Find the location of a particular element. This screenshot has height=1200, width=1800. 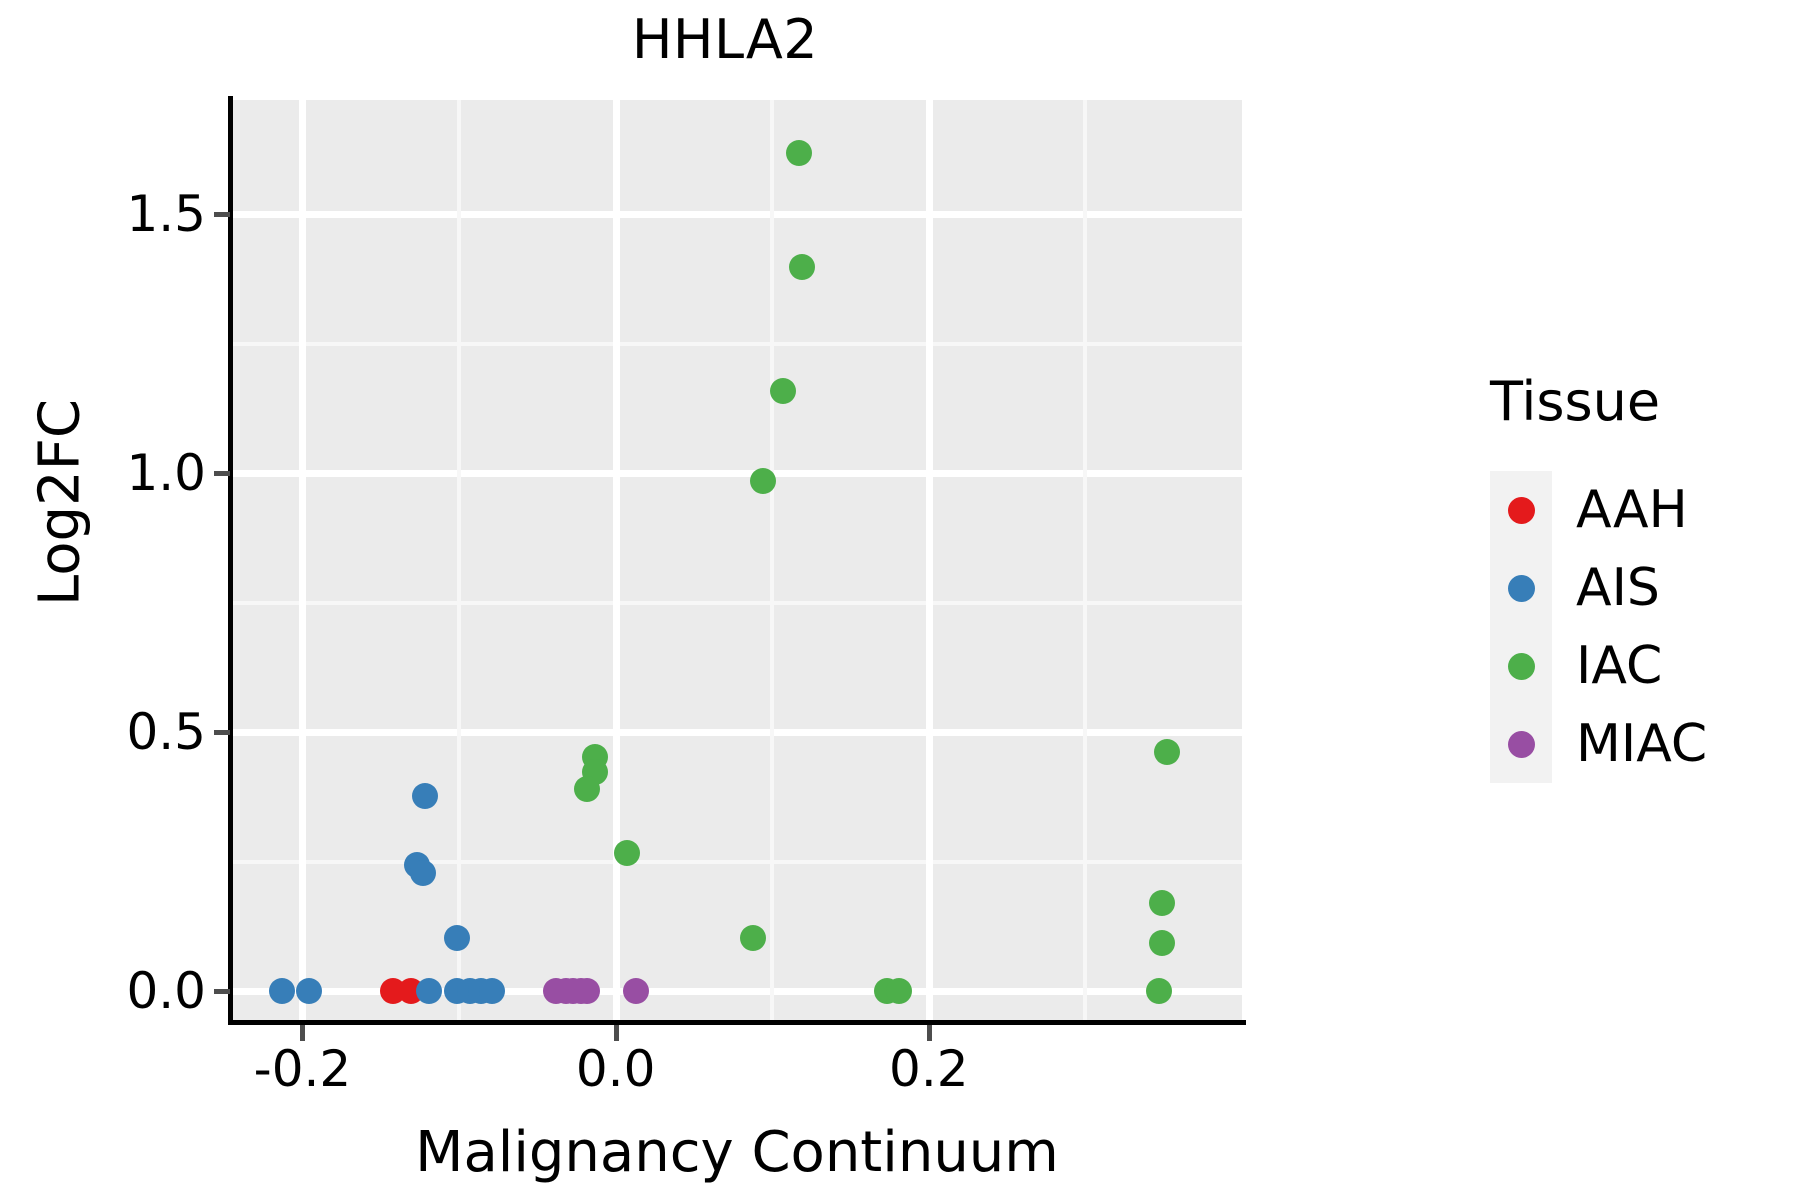

y-axis-tick-label: 0.0 is located at coordinates (166, 991).